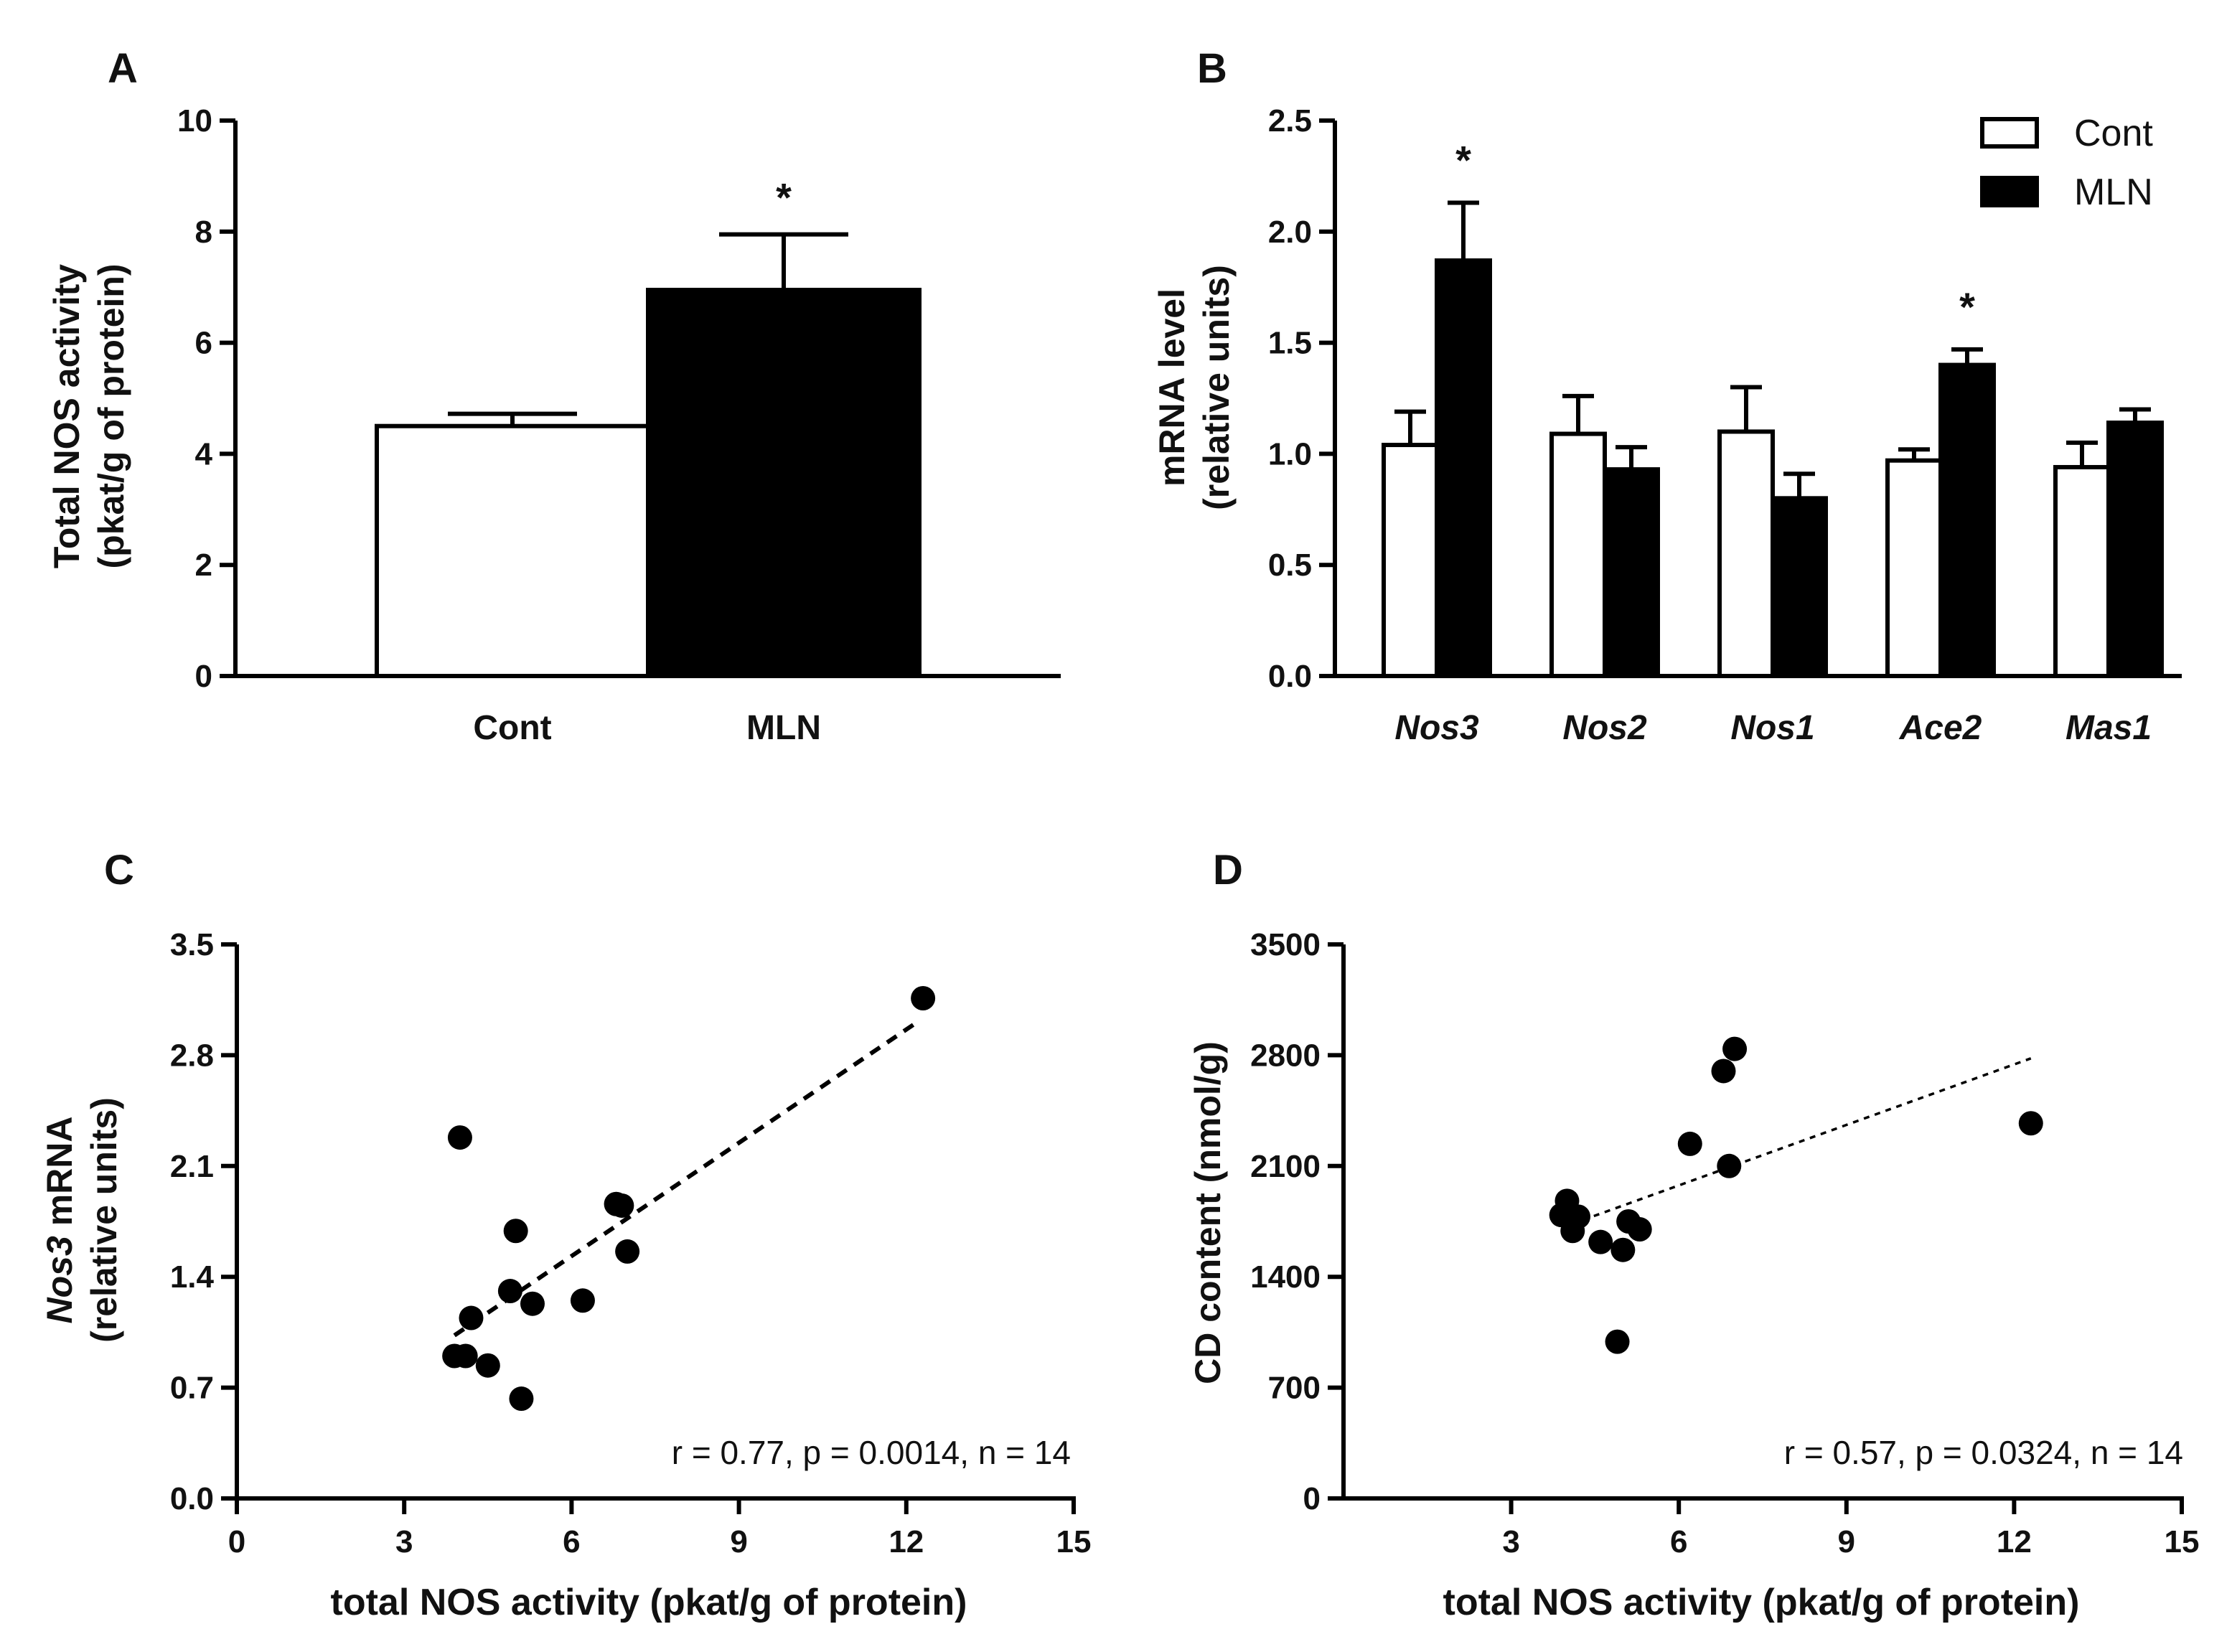 This screenshot has width=2232, height=1652. What do you see at coordinates (1194, 387) in the screenshot?
I see `panel-b-ylabel: mRNA level (relative units)` at bounding box center [1194, 387].